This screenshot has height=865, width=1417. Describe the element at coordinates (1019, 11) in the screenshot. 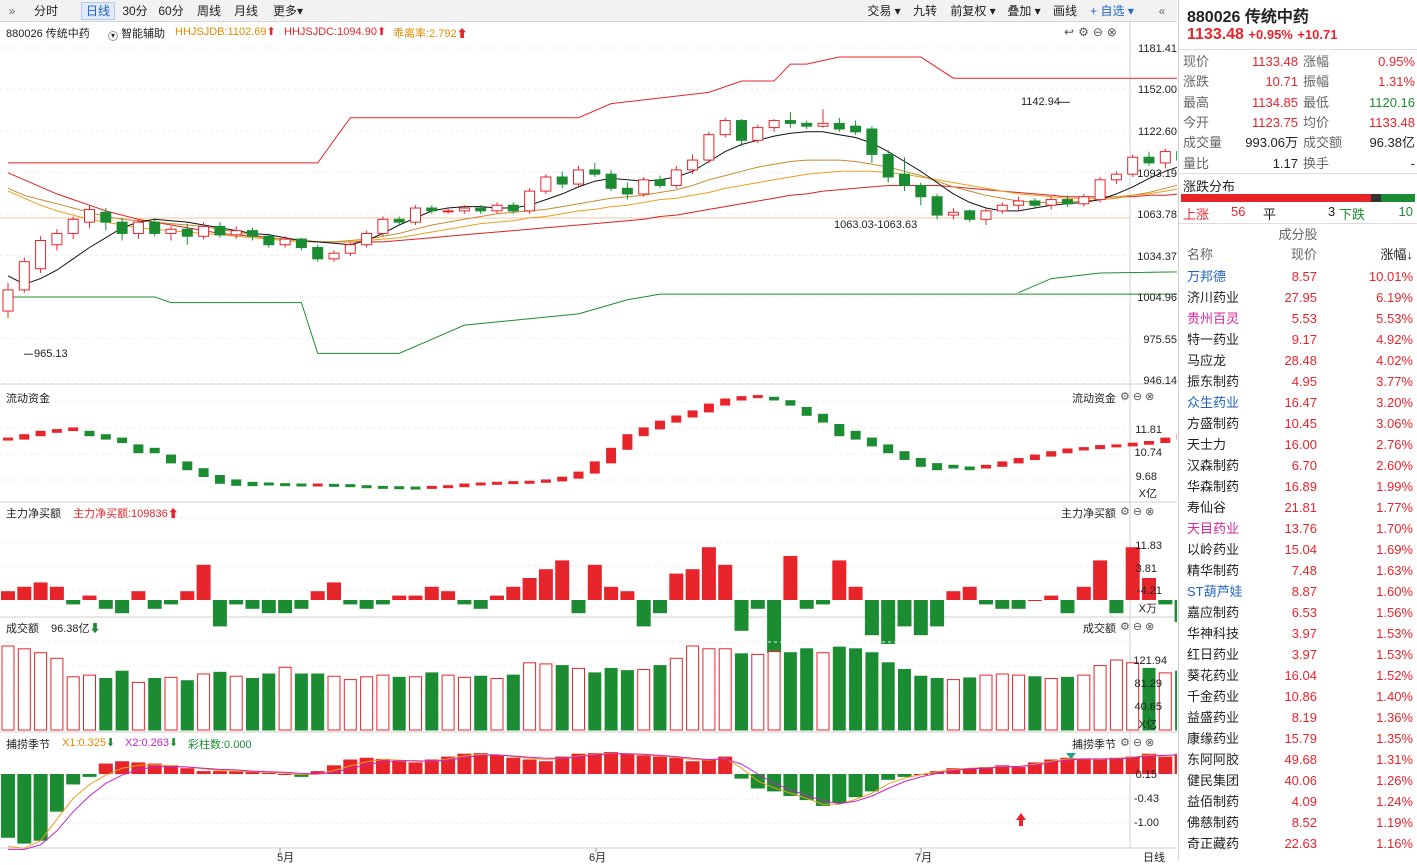

I see `overlay-label: 叠加` at that location.